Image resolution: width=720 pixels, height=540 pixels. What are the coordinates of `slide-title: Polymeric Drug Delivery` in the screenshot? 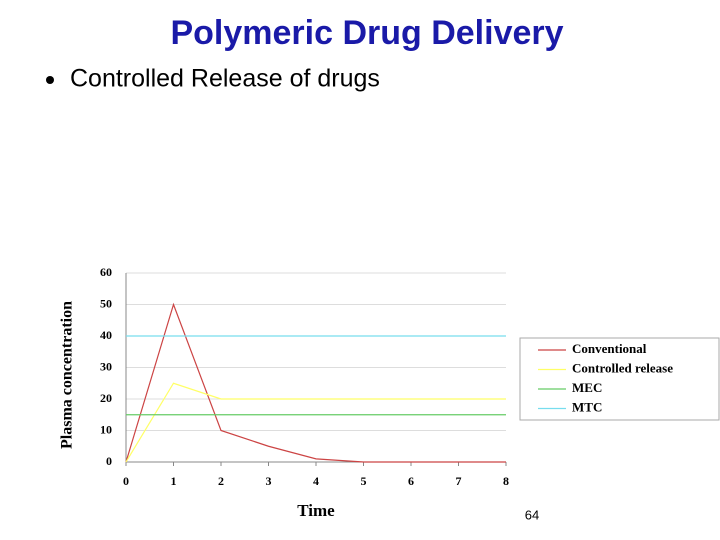 It's located at (366, 33).